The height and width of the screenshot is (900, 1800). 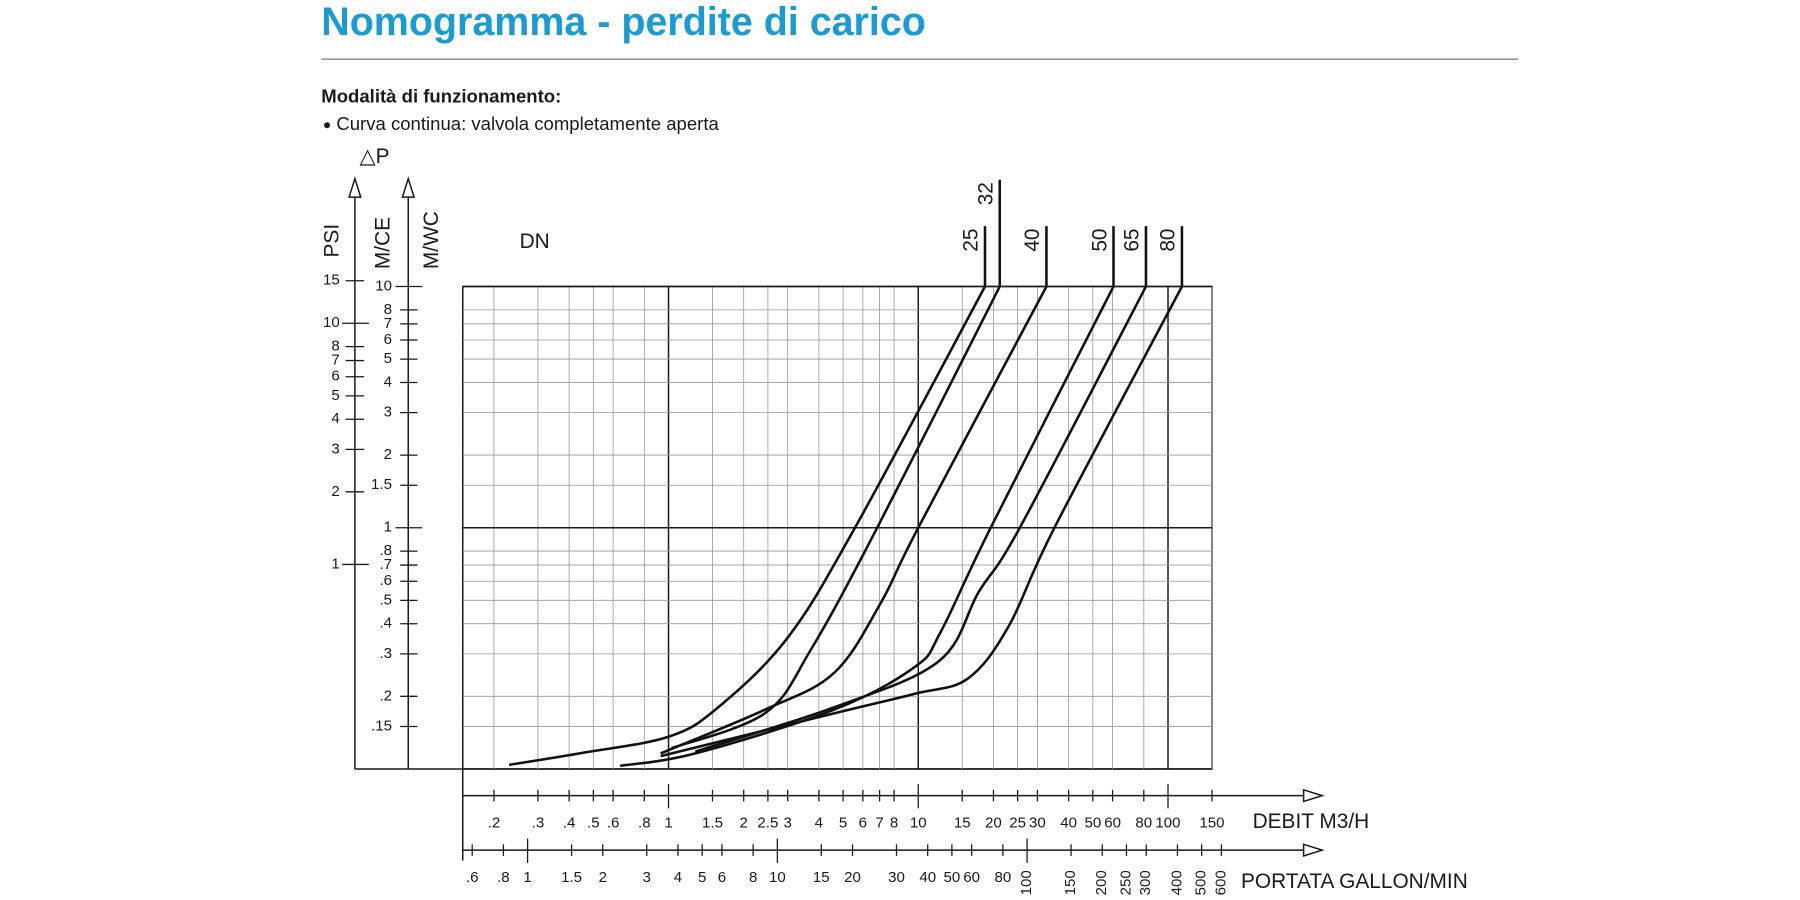 I want to click on y-tick-label: .7, so click(x=385, y=564).